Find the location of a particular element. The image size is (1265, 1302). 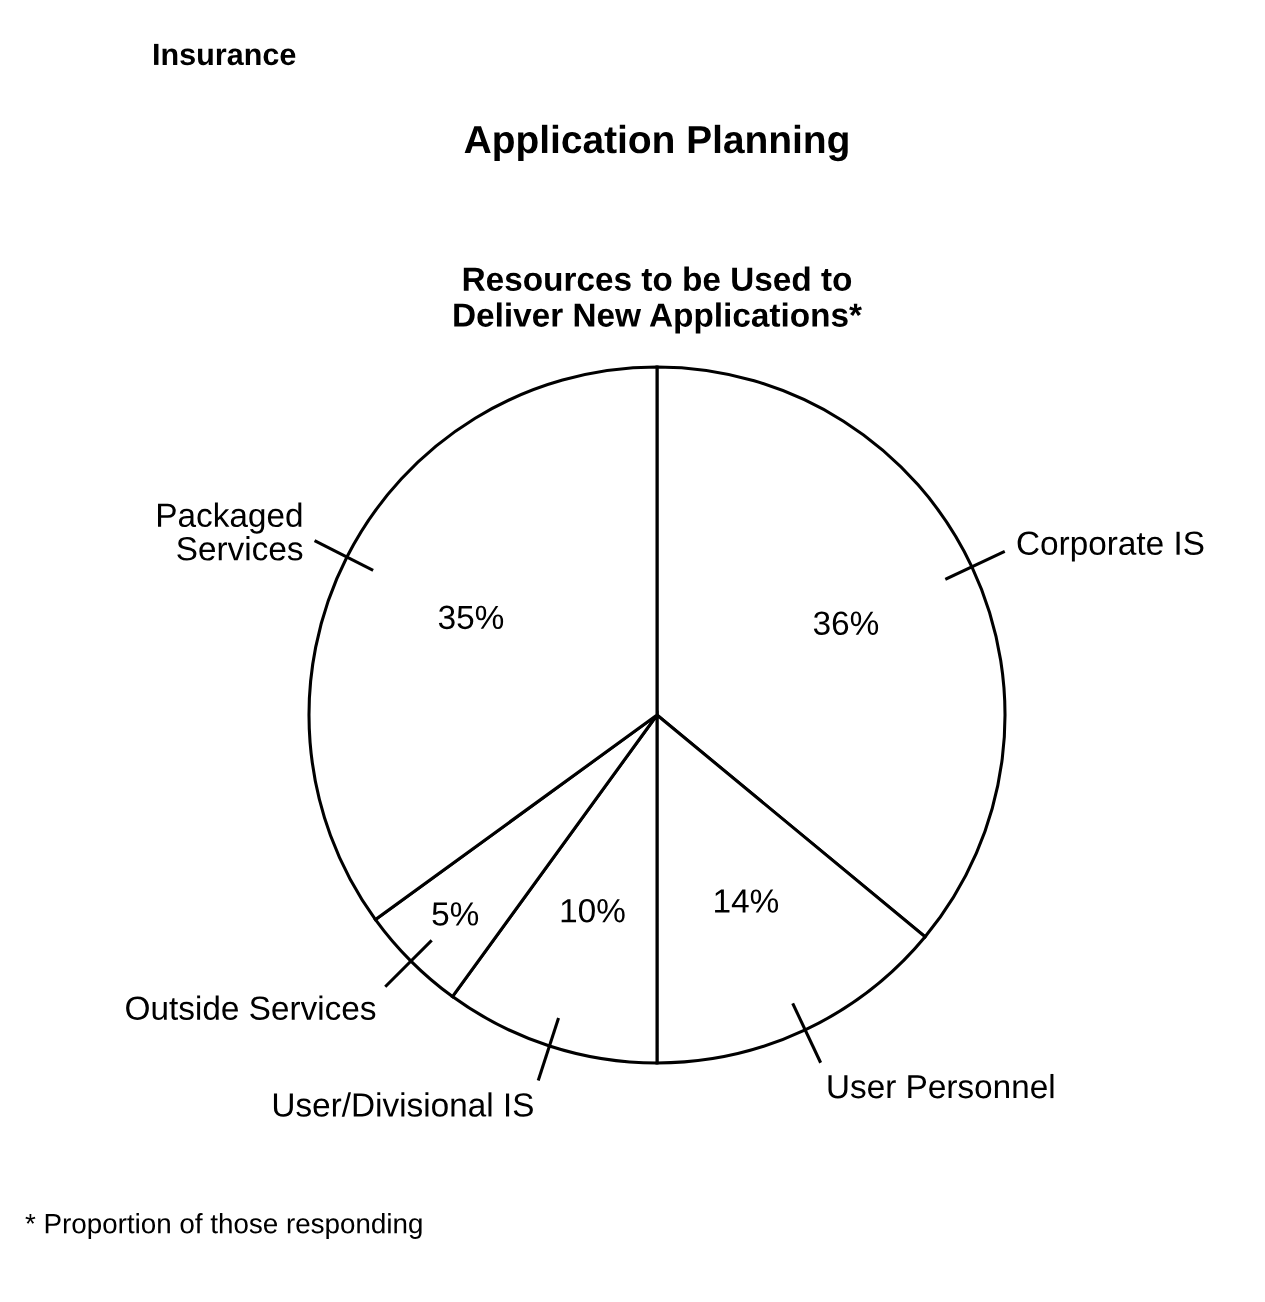

slice-label: Corporate IS is located at coordinates (1110, 546).